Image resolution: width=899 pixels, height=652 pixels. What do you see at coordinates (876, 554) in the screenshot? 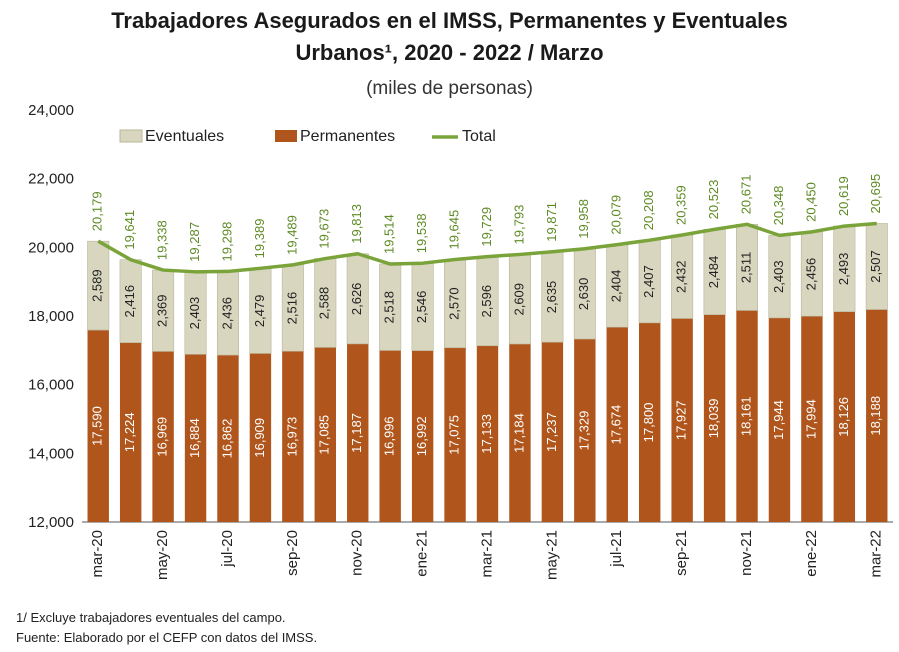
I see `x-tick-label: mar-22` at bounding box center [876, 554].